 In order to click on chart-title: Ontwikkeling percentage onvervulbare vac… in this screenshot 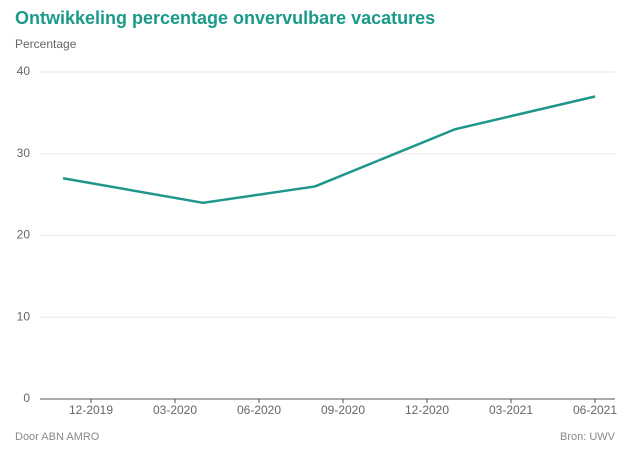, I will do `click(225, 18)`.